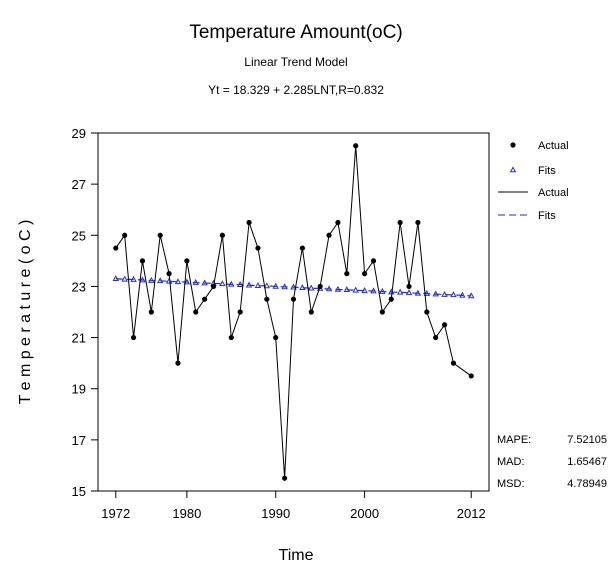 Image resolution: width=609 pixels, height=567 pixels. Describe the element at coordinates (587, 440) in the screenshot. I see `accuracy-value: 7.52105` at that location.